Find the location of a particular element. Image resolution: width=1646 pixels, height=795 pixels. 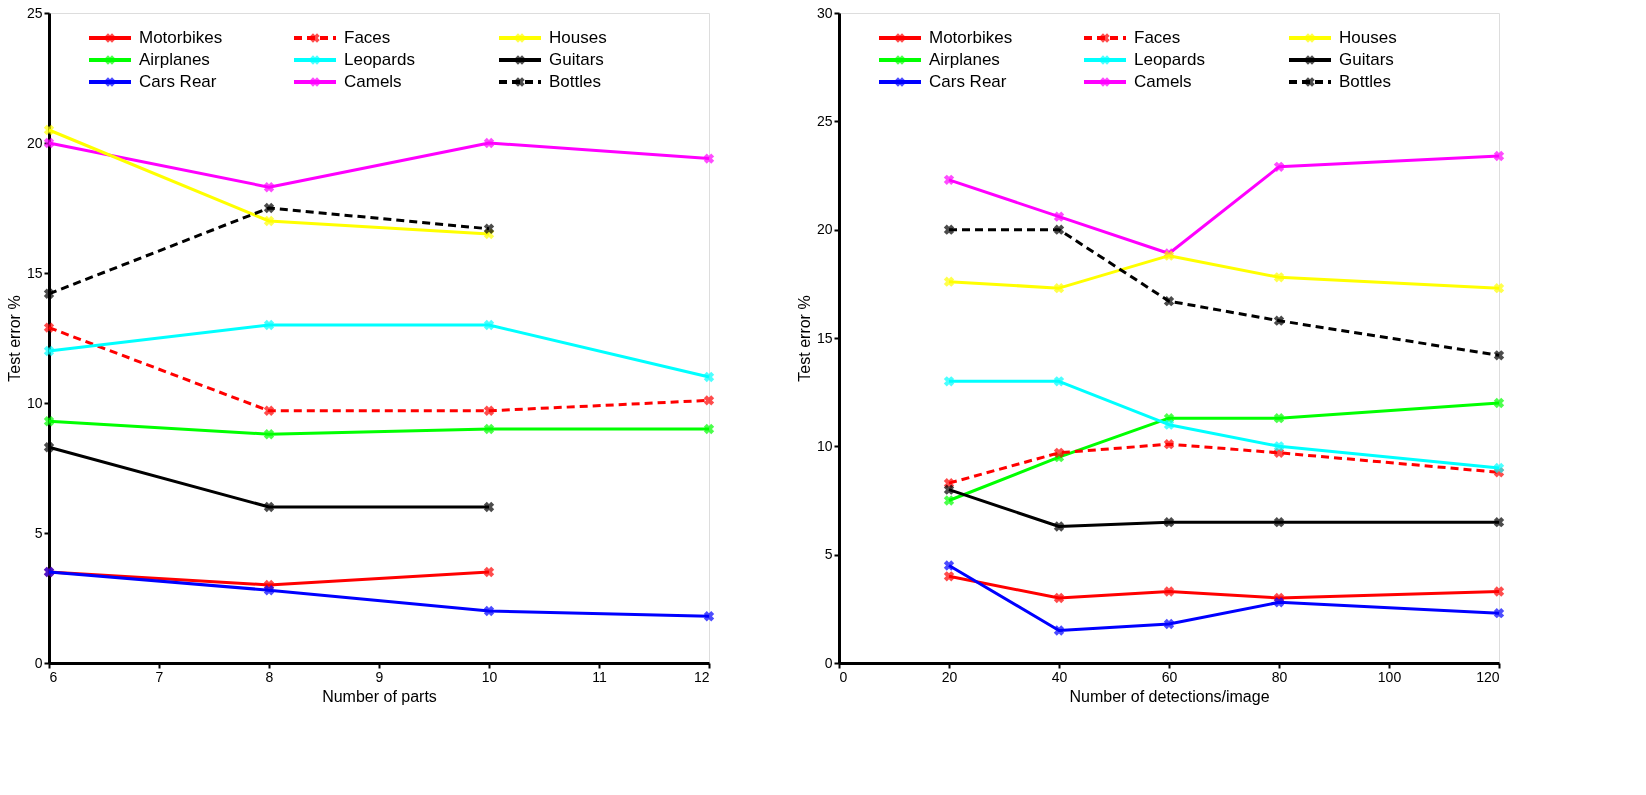

x-axis-title: Number of detections/image is located at coordinates (1169, 696).